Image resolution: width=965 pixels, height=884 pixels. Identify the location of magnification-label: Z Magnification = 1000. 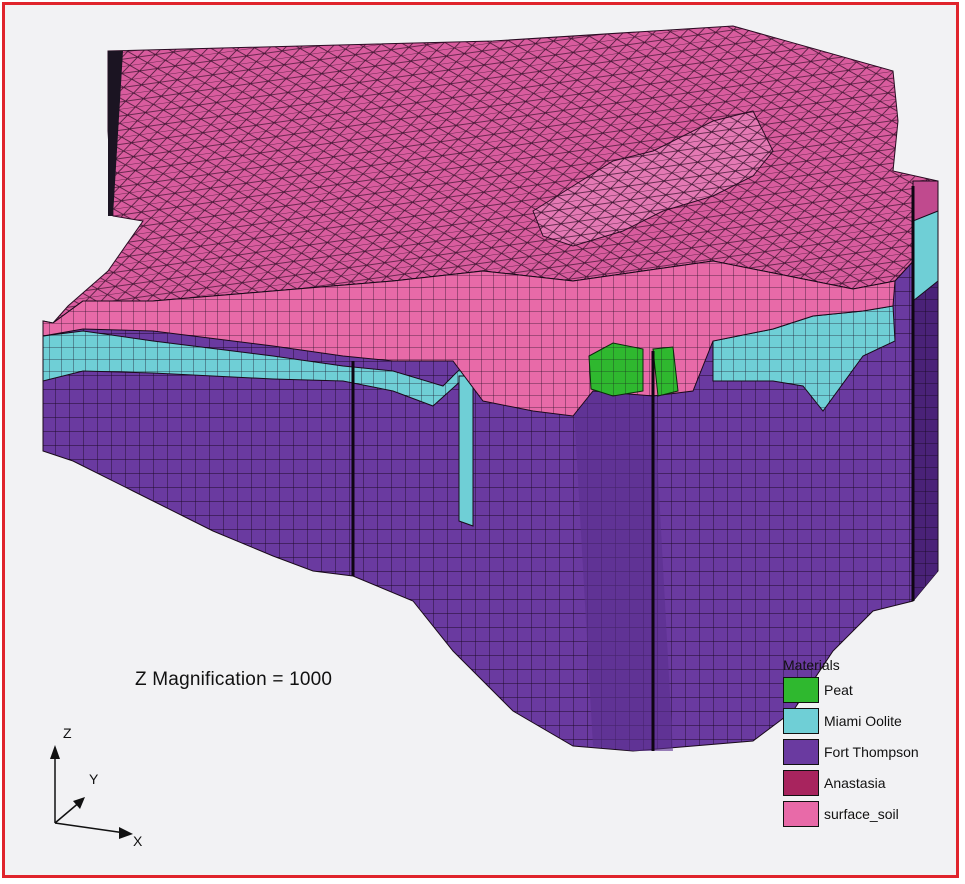
(234, 679).